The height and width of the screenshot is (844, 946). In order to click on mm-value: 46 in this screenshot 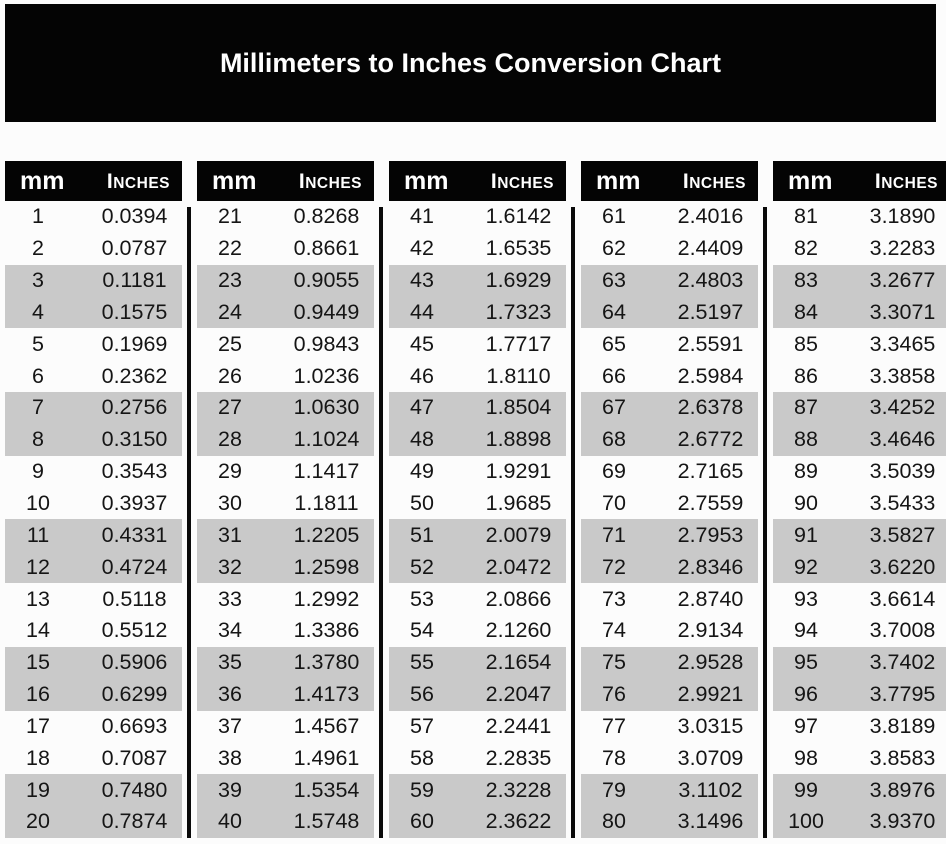, I will do `click(422, 375)`.